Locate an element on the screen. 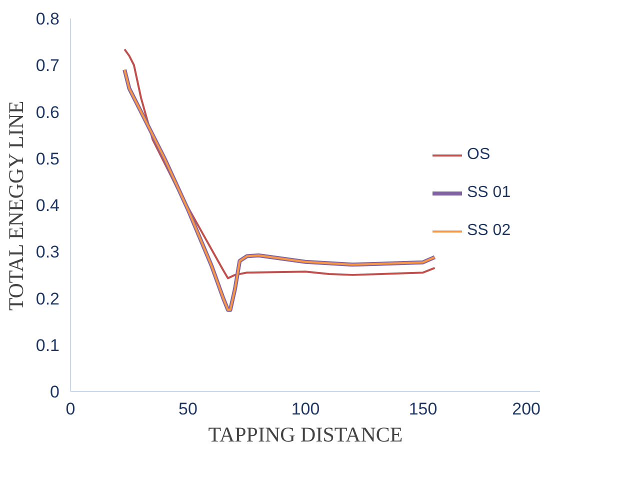 This screenshot has width=641, height=499. x-tick-label: 200 is located at coordinates (526, 409).